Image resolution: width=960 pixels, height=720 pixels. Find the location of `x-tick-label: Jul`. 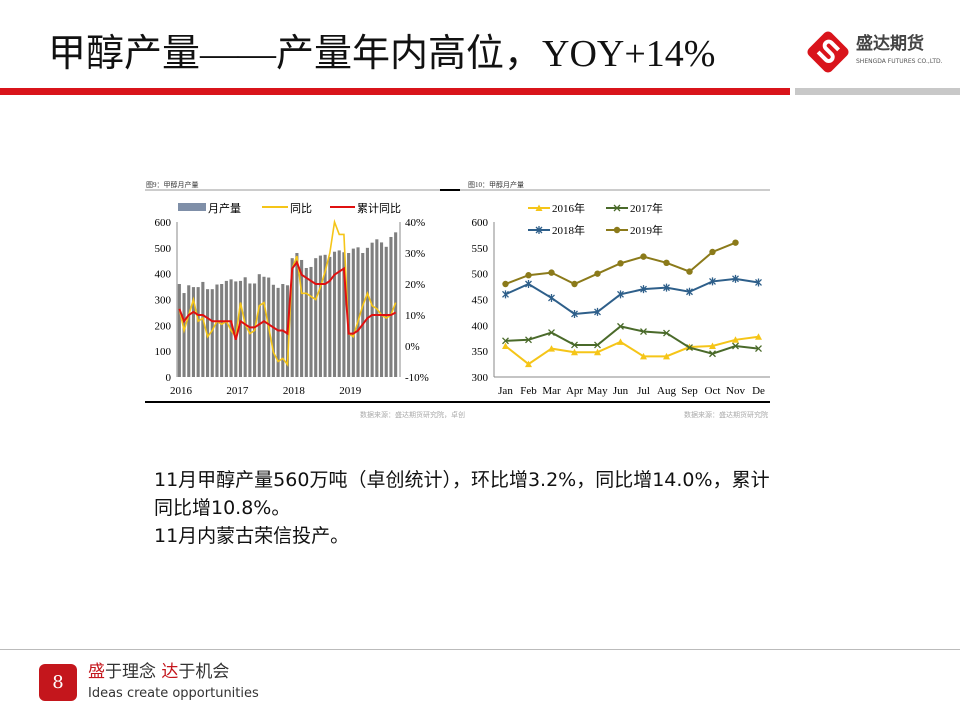

x-tick-label: Jul is located at coordinates (643, 391).